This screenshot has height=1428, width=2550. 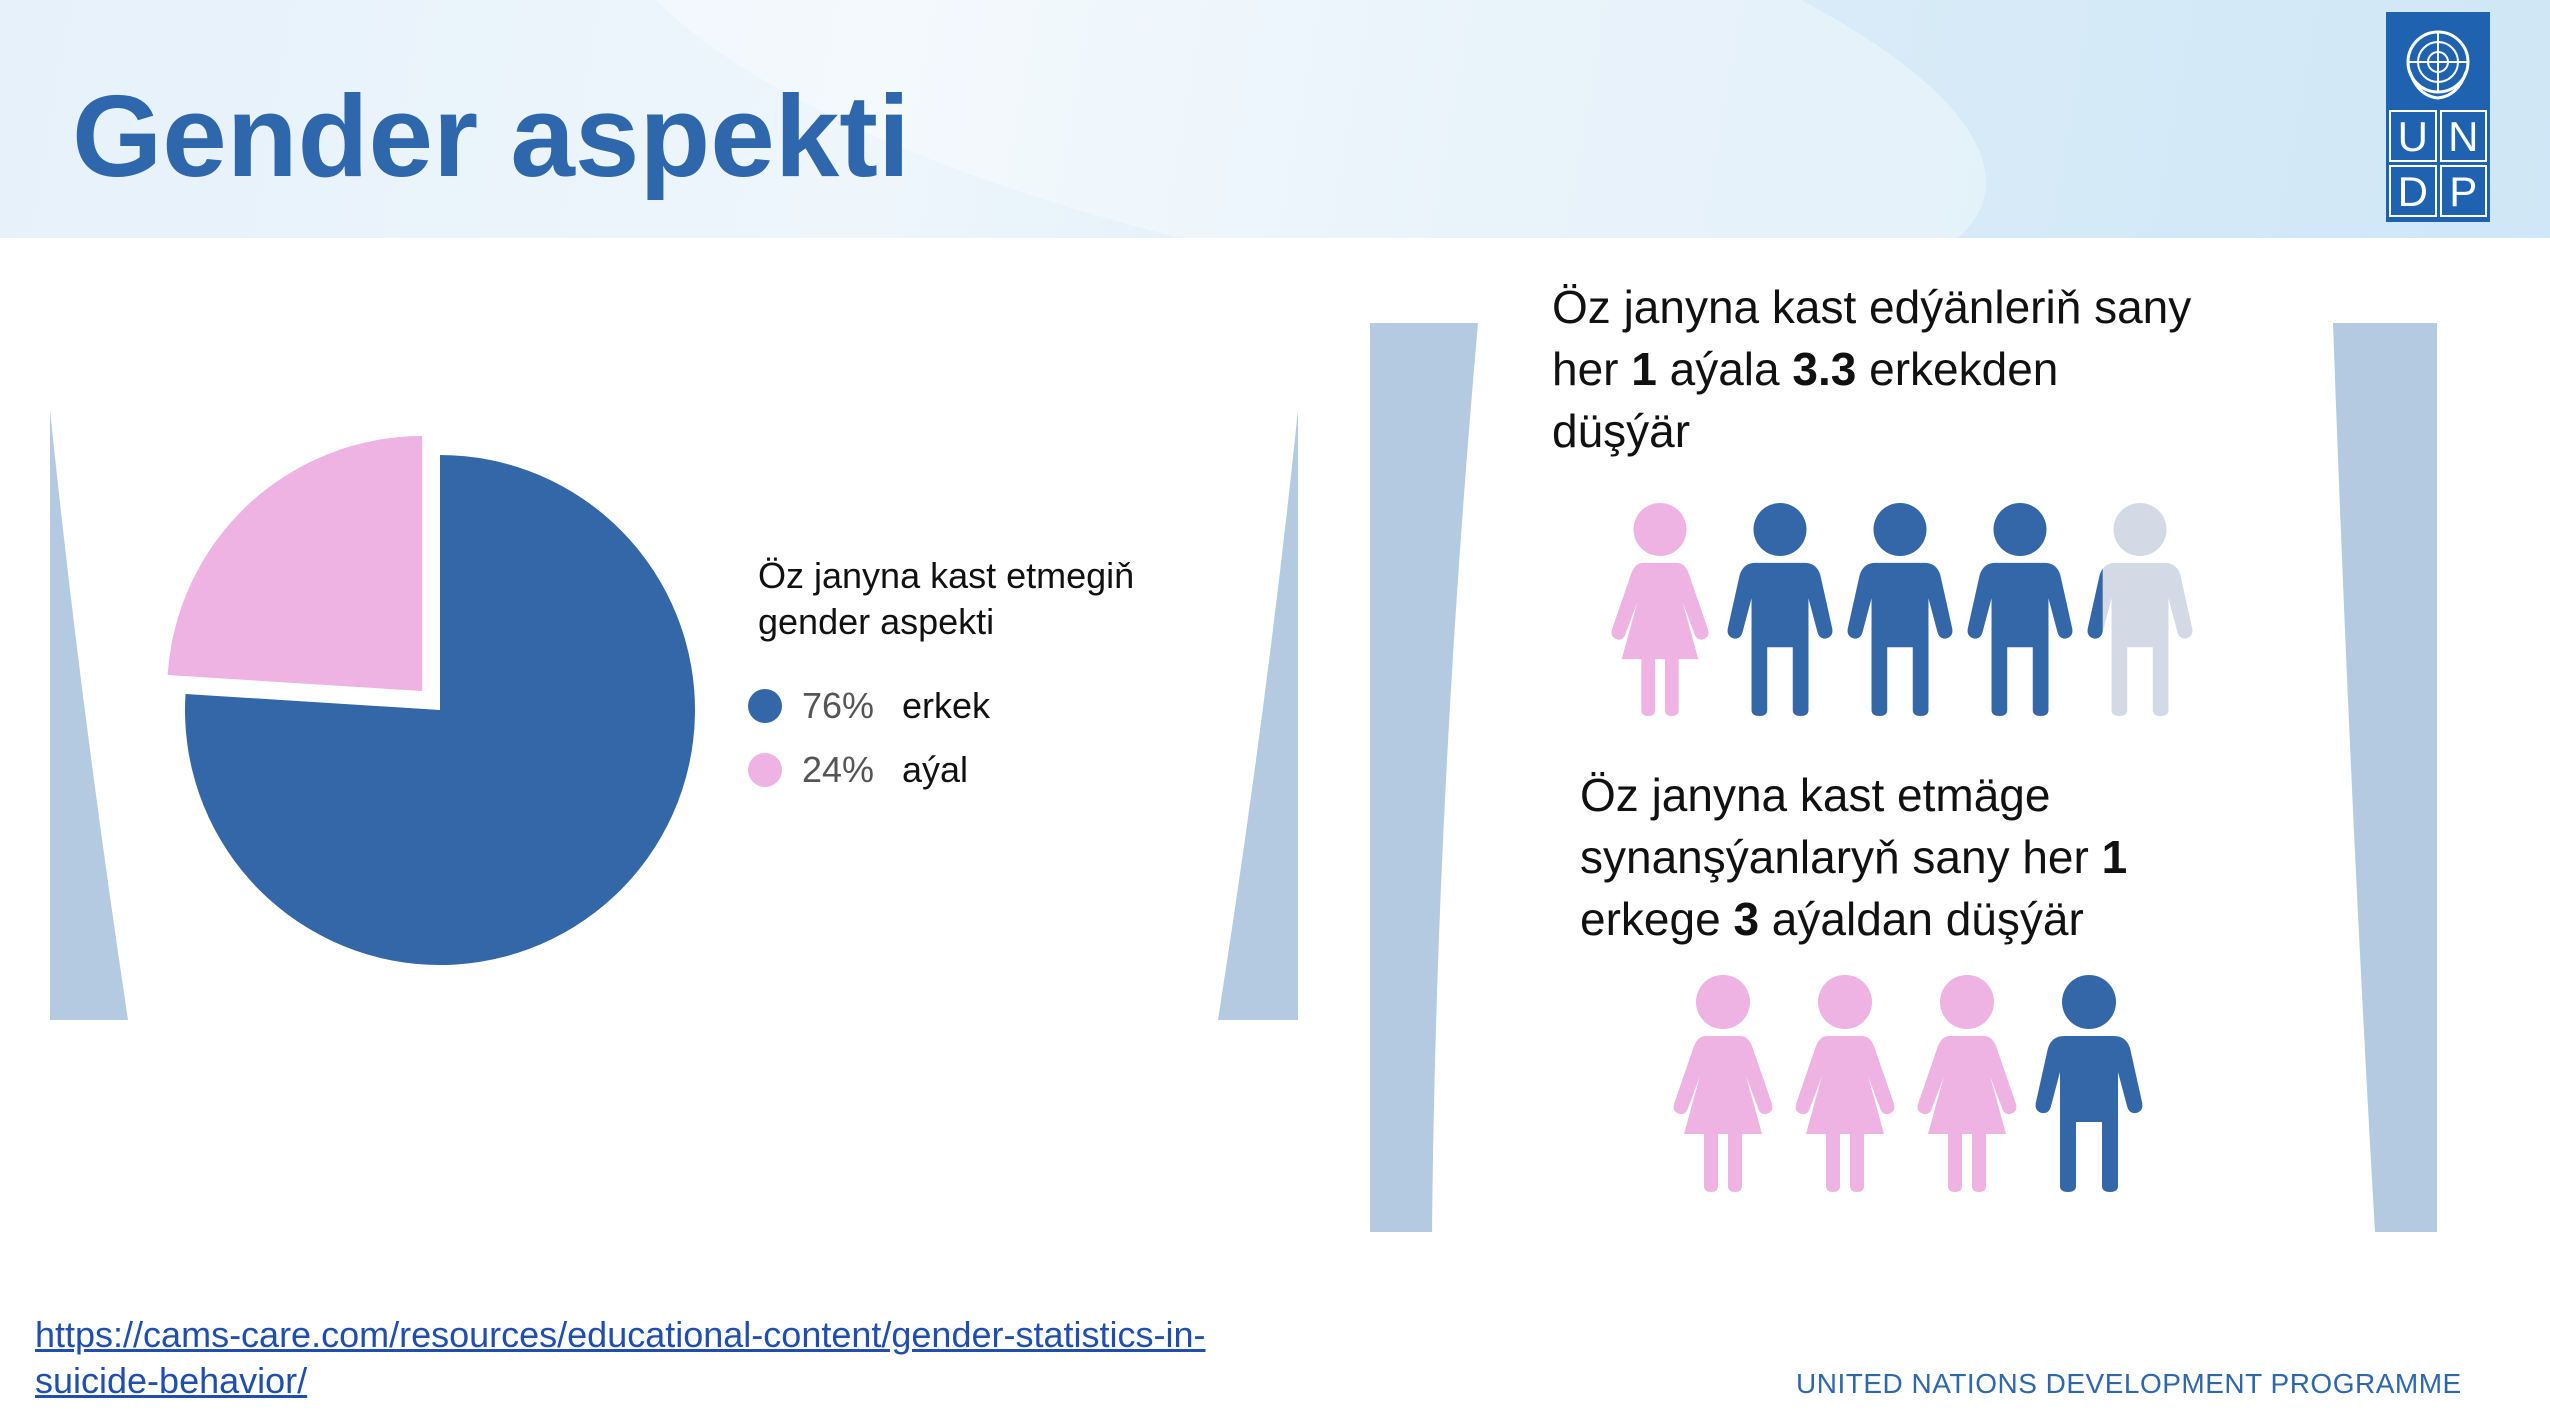 I want to click on legend-item-male: 76% erkek, so click(x=869, y=706).